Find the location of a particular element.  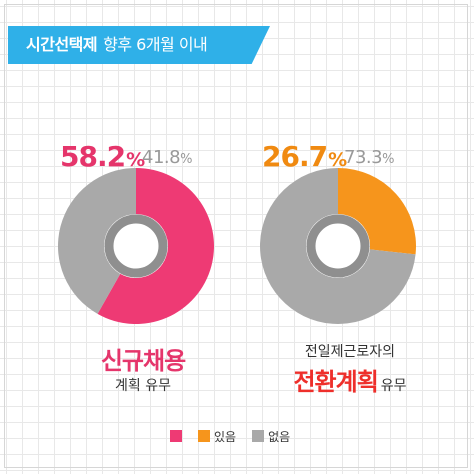

conversion-yes-pct: 26.7% is located at coordinates (304, 156).